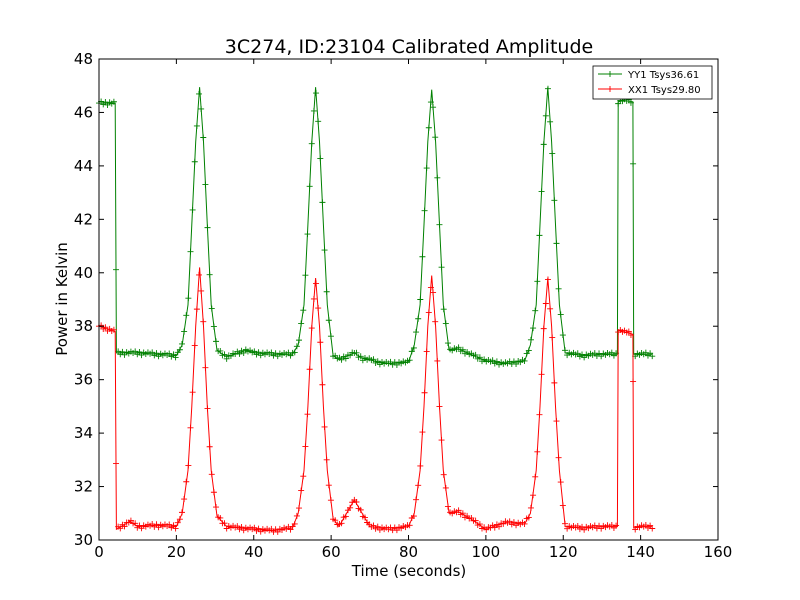 This screenshot has width=800, height=600. What do you see at coordinates (718, 552) in the screenshot?
I see `x-tick-label: 160` at bounding box center [718, 552].